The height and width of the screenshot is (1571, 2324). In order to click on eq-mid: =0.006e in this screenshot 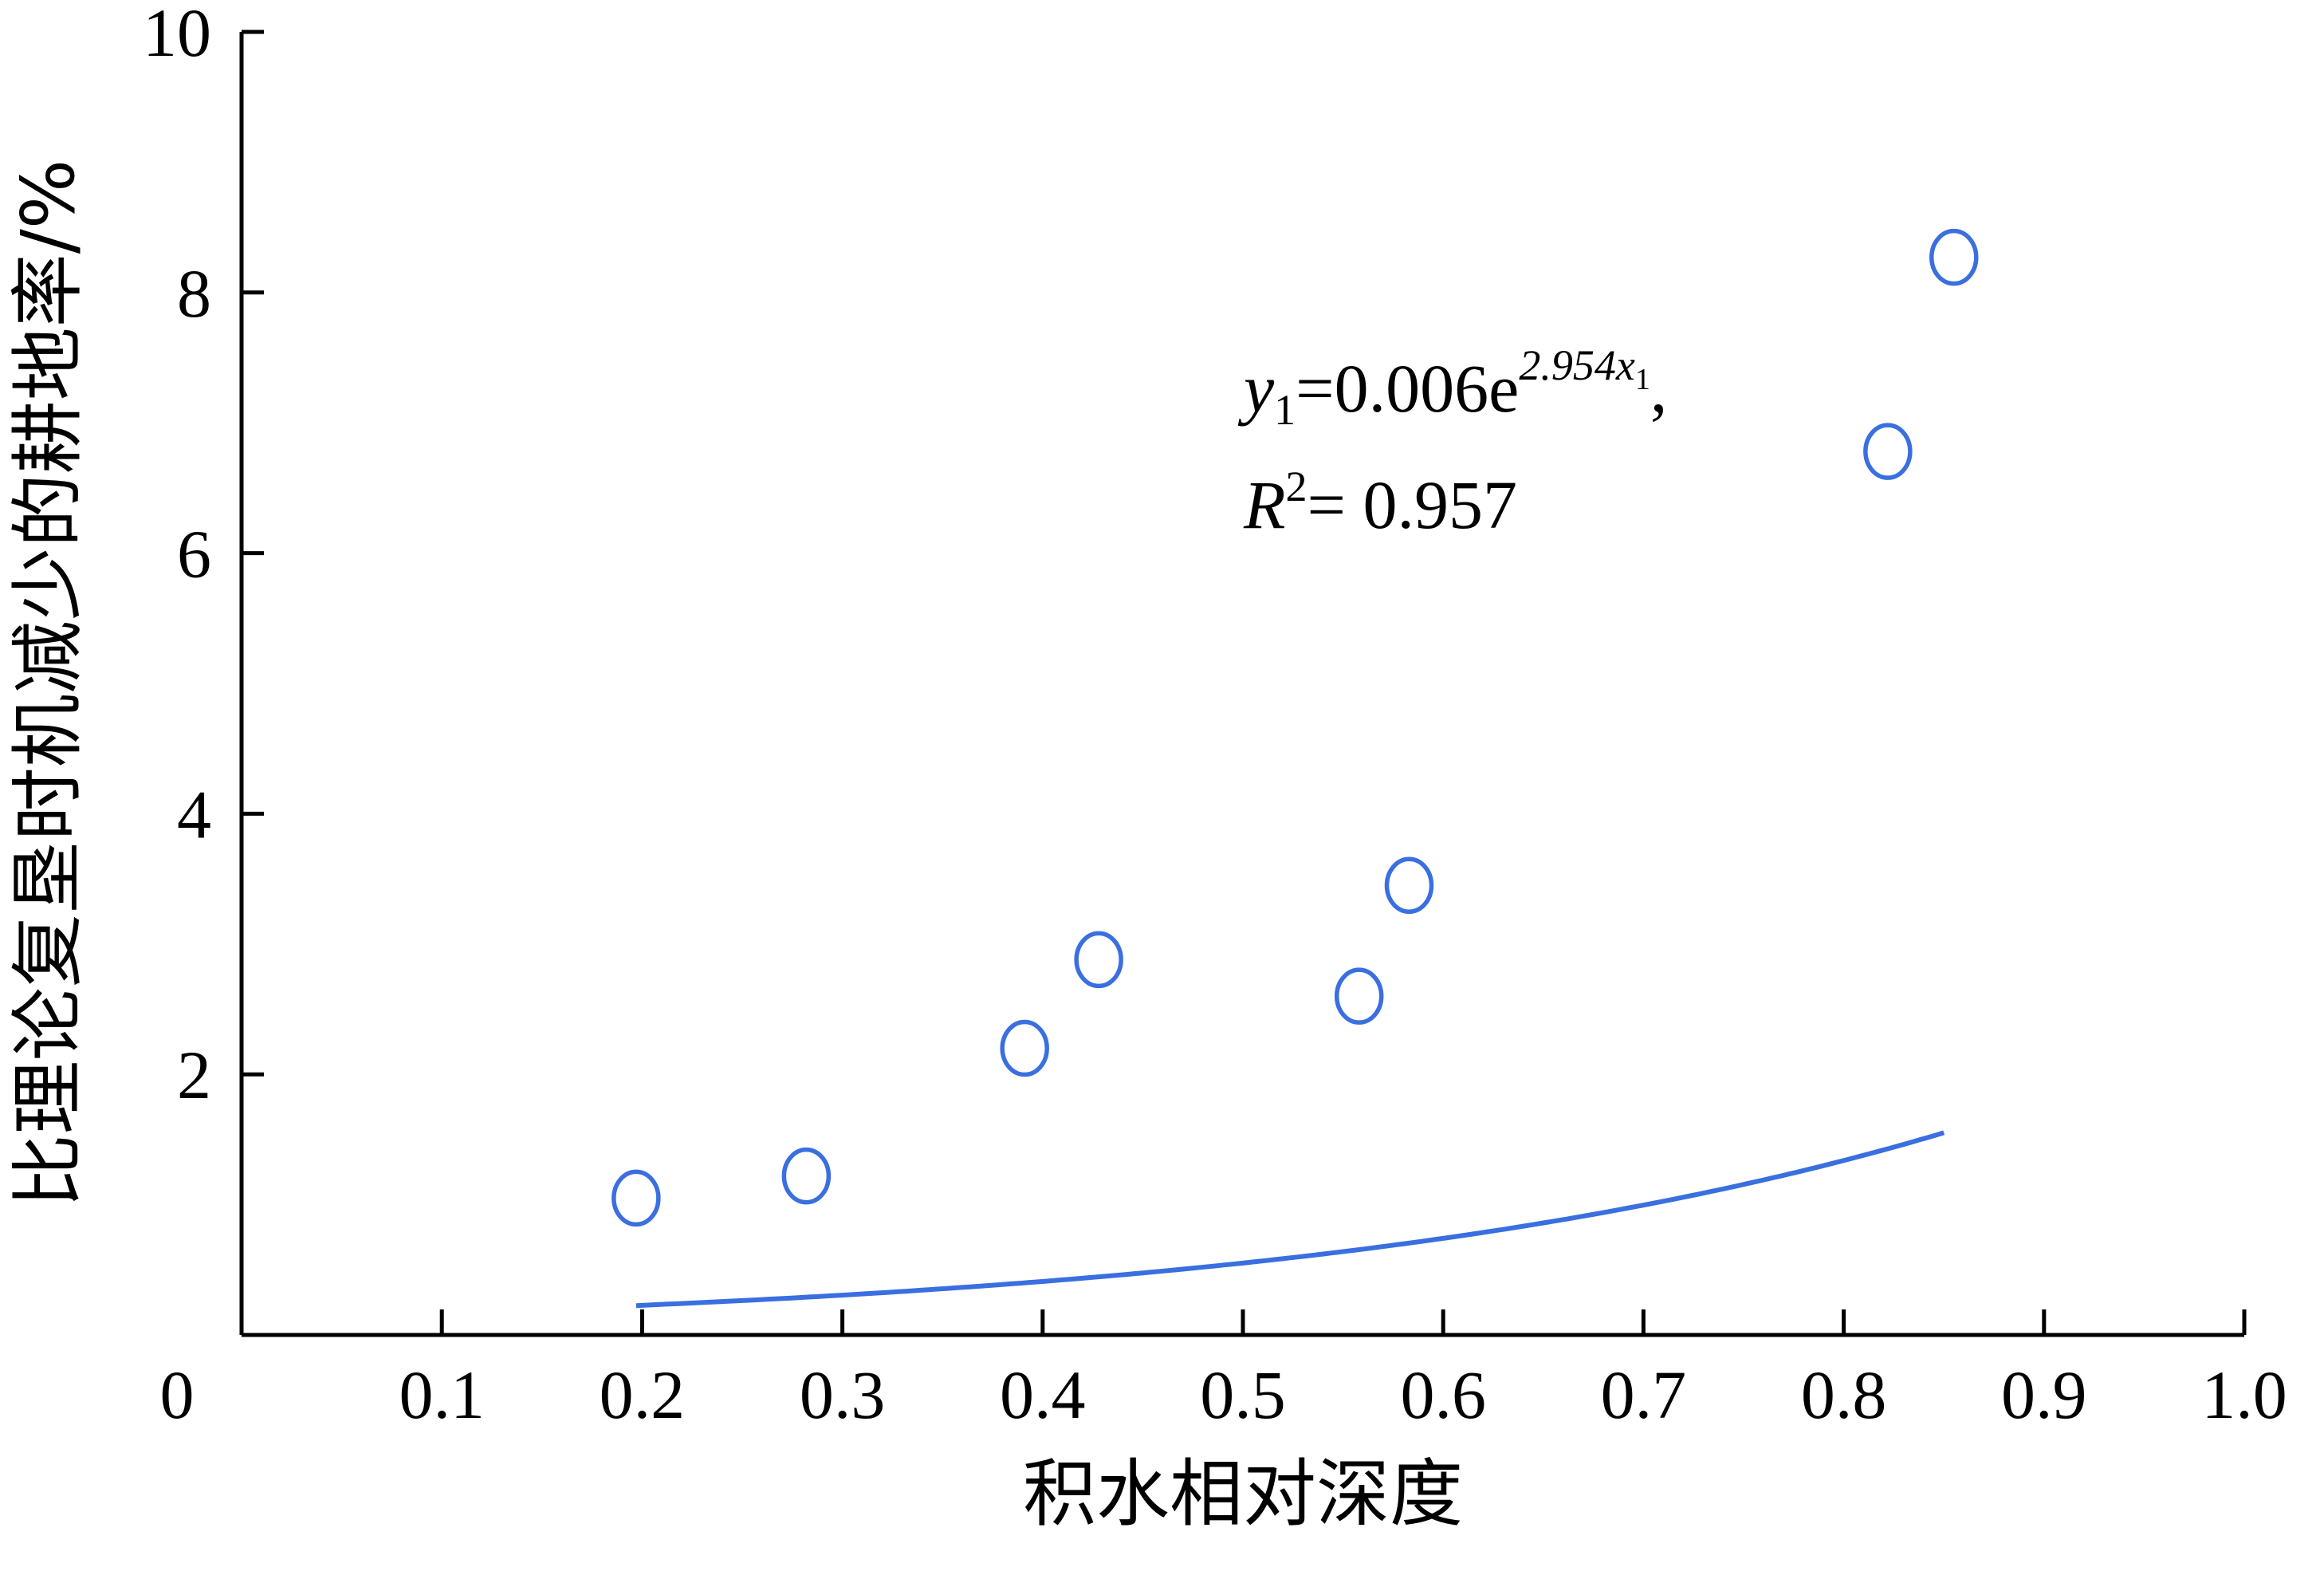, I will do `click(1407, 388)`.